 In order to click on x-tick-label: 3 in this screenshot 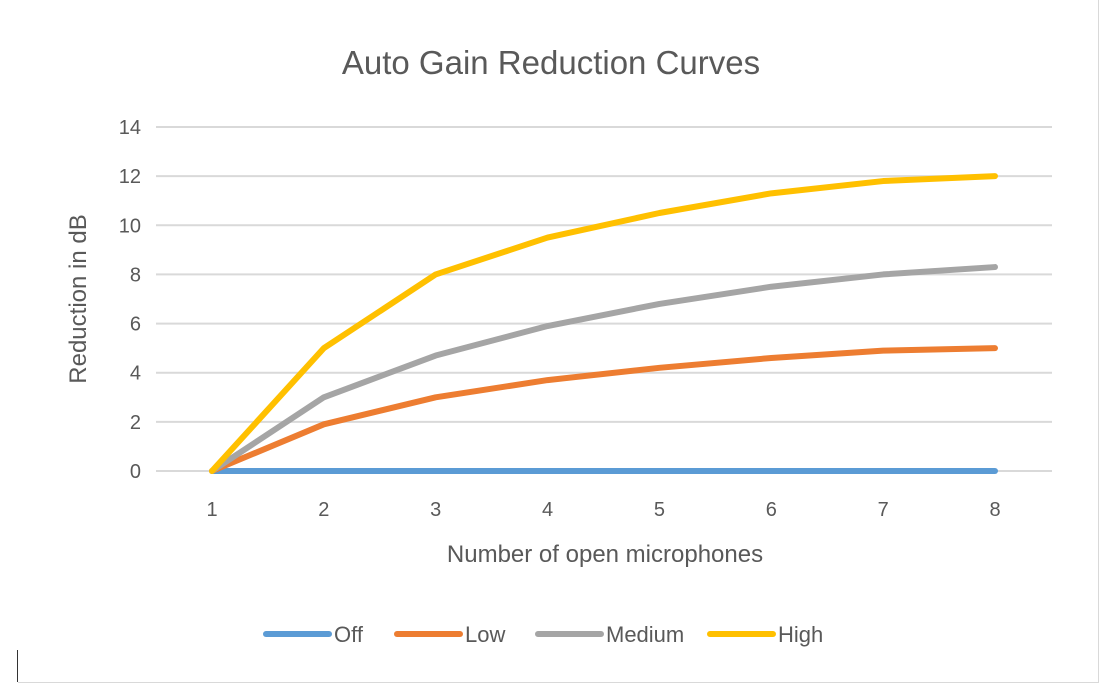, I will do `click(435, 510)`.